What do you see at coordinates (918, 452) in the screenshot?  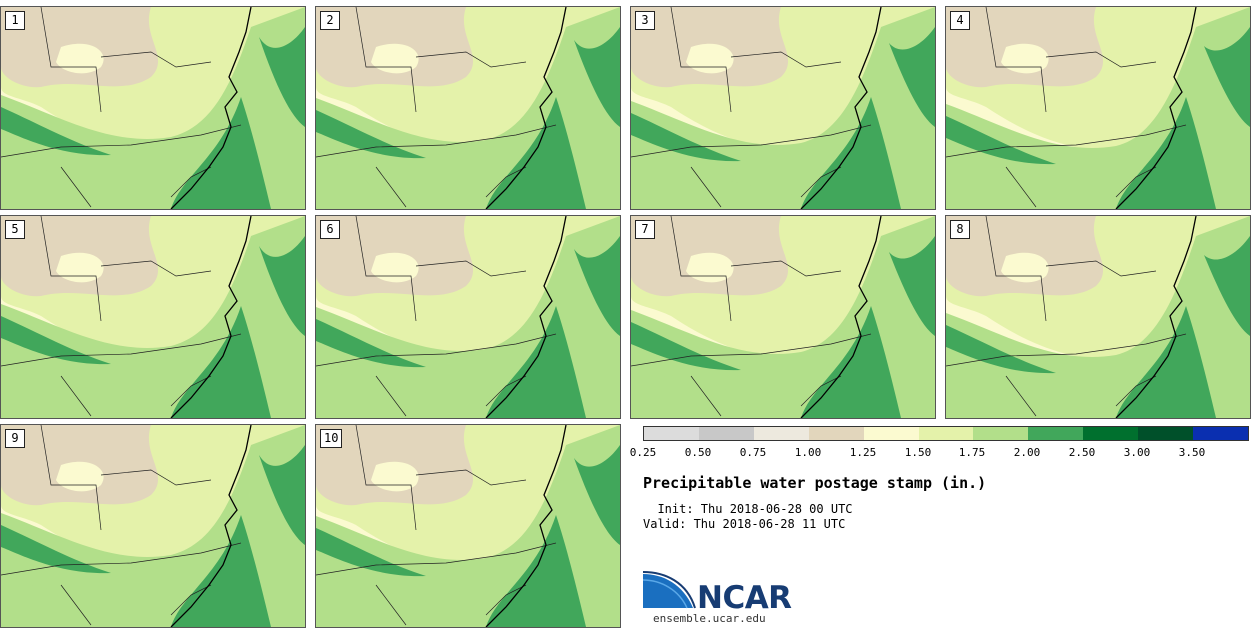 I see `colorbar-tick: 1.50` at bounding box center [918, 452].